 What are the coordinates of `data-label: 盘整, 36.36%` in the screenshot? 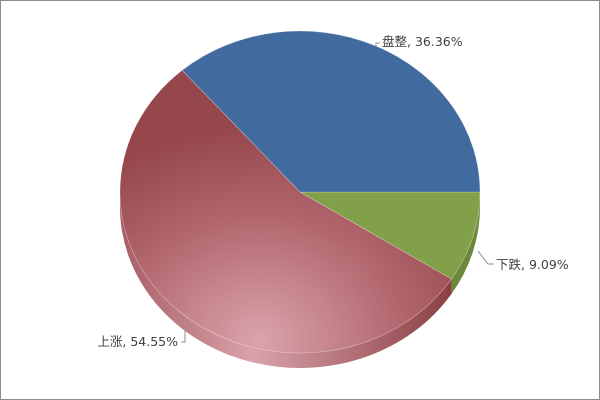 It's located at (422, 41).